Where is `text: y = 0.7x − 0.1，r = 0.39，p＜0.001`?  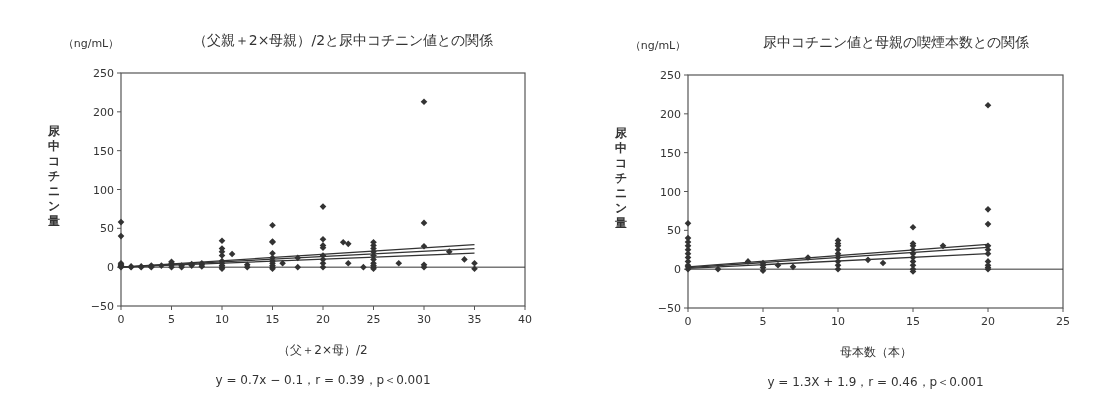 text: y = 0.7x − 0.1，r = 0.39，p＜0.001 is located at coordinates (323, 380).